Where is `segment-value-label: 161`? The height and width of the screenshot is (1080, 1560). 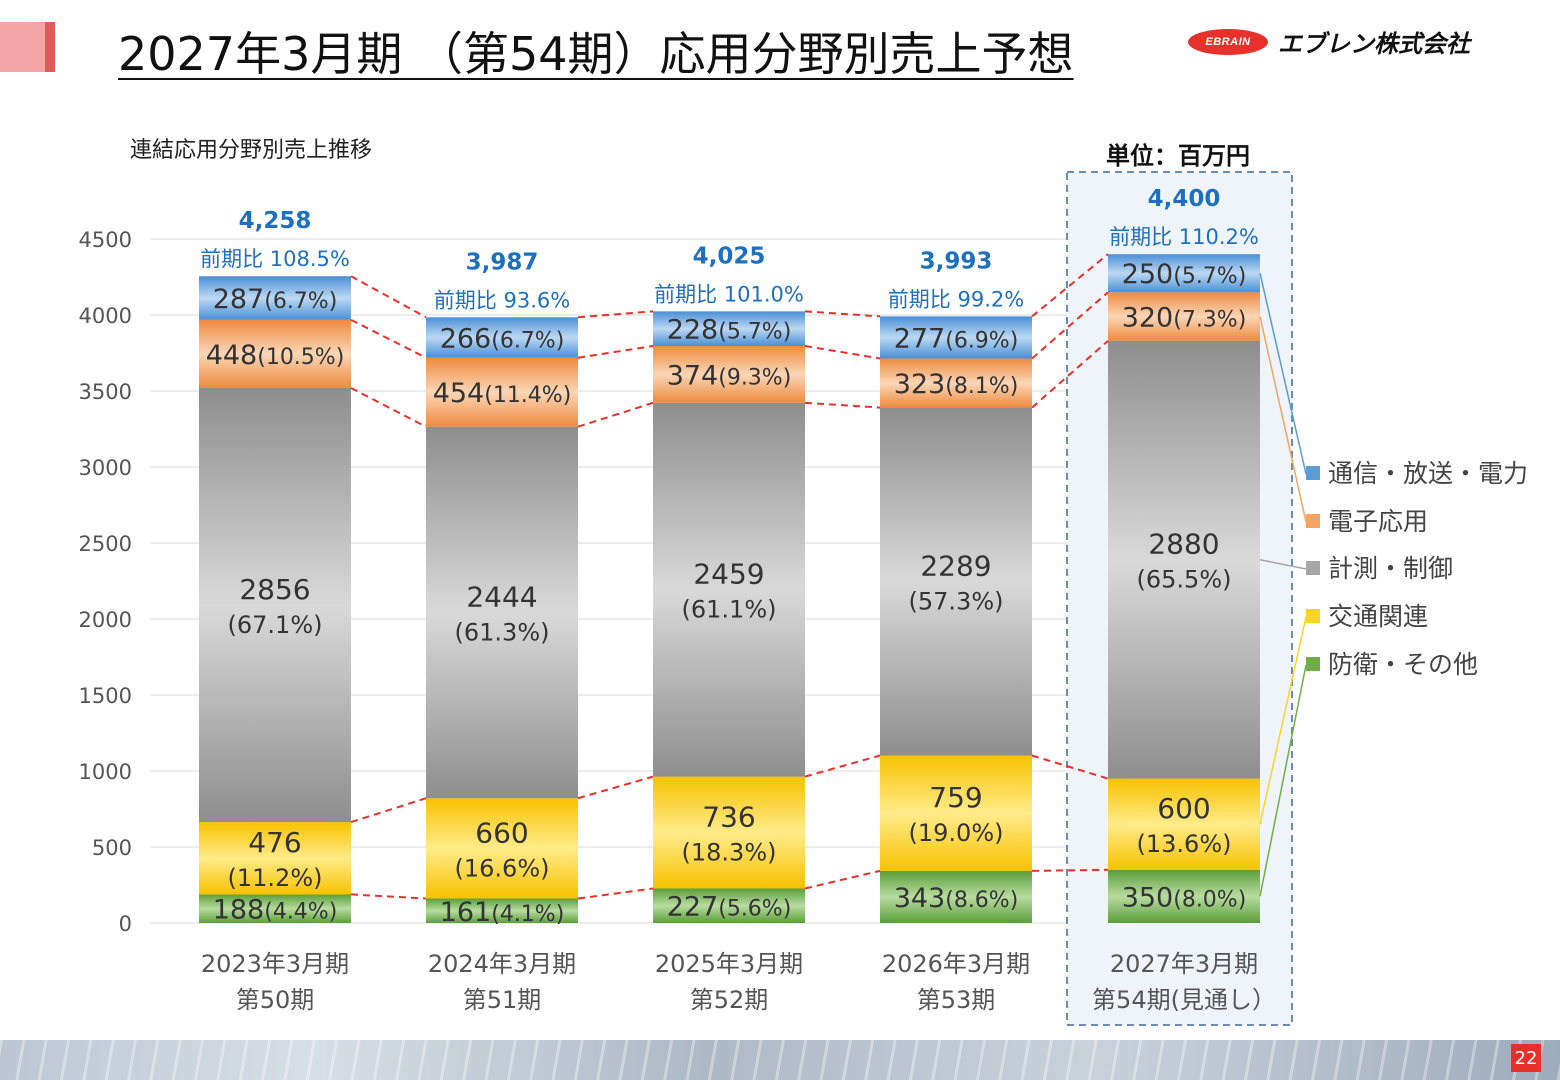
segment-value-label: 161 is located at coordinates (466, 912).